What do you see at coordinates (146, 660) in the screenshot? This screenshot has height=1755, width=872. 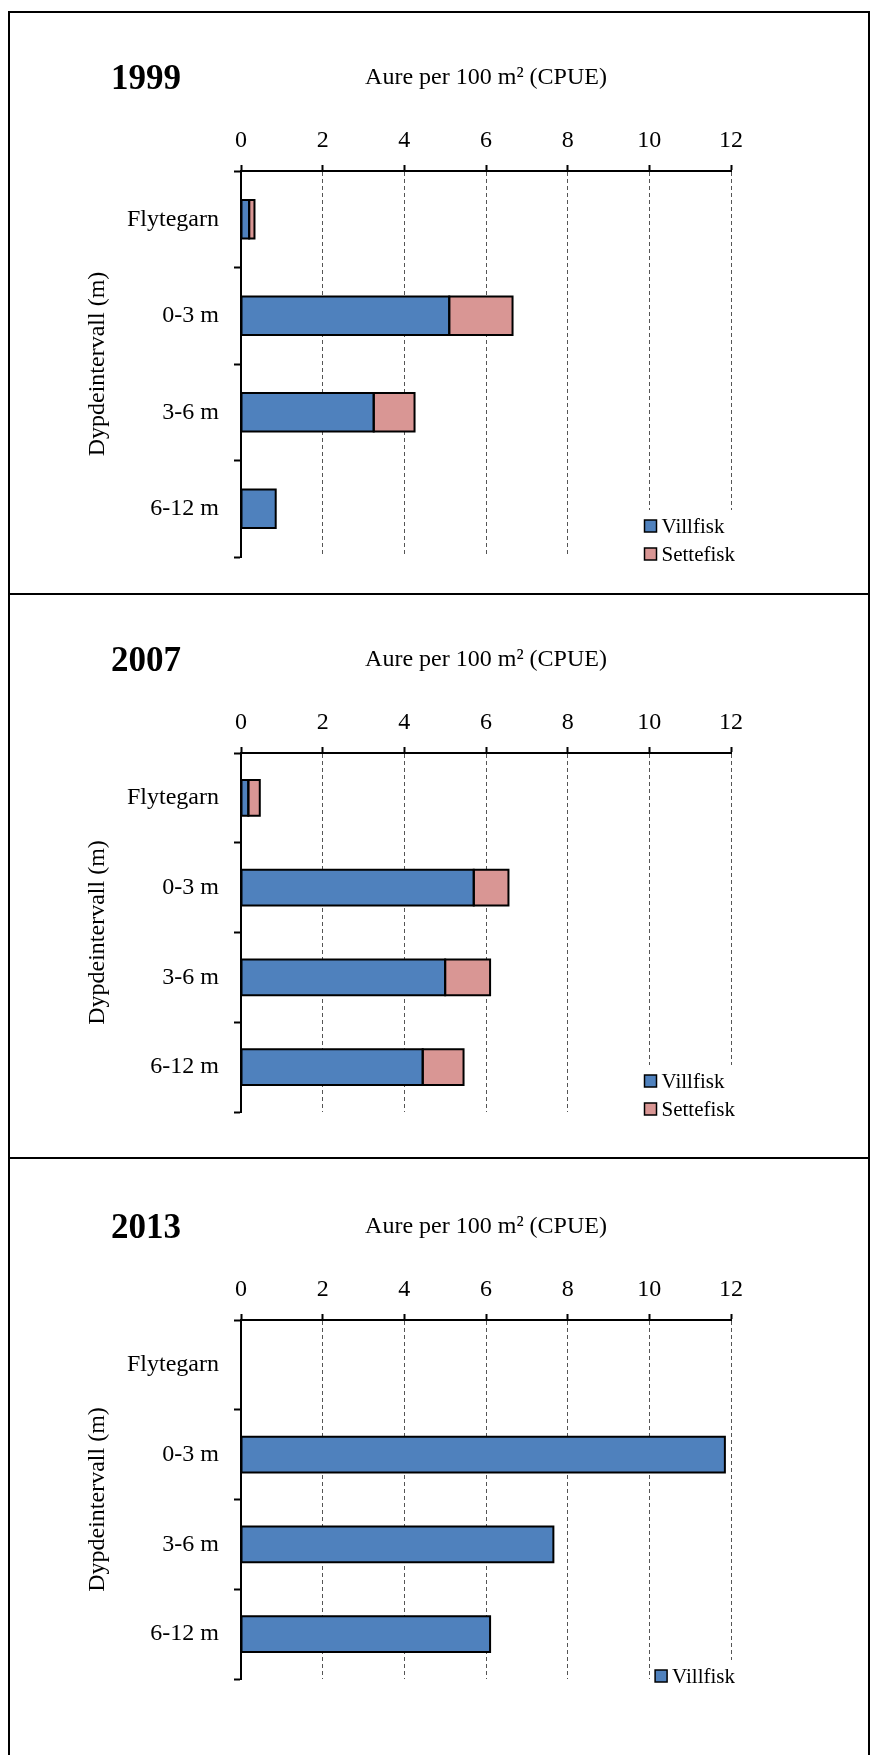 I see `chart-title: 2007` at bounding box center [146, 660].